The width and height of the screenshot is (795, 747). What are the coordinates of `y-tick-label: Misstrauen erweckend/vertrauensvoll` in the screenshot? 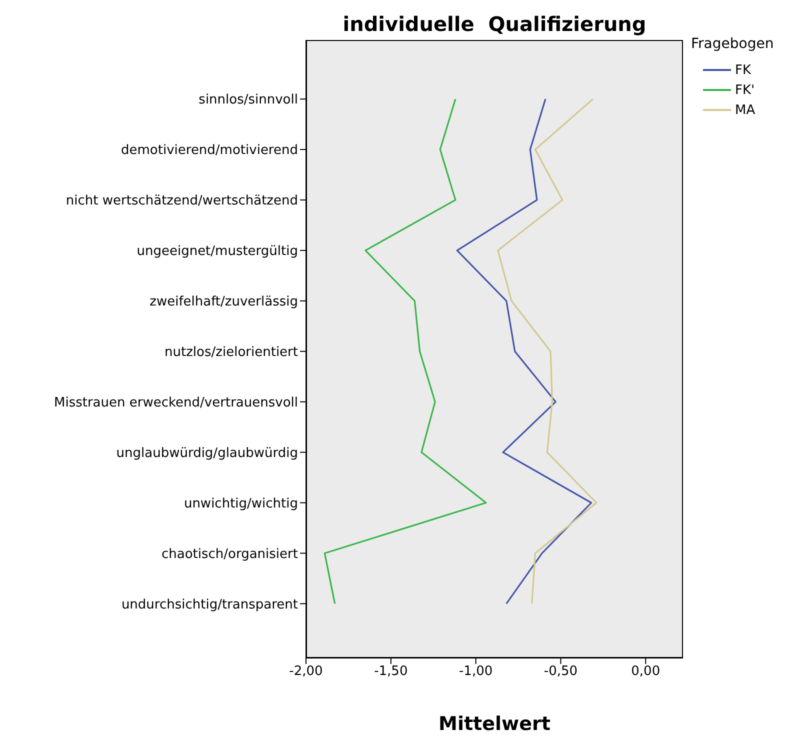 It's located at (176, 402).